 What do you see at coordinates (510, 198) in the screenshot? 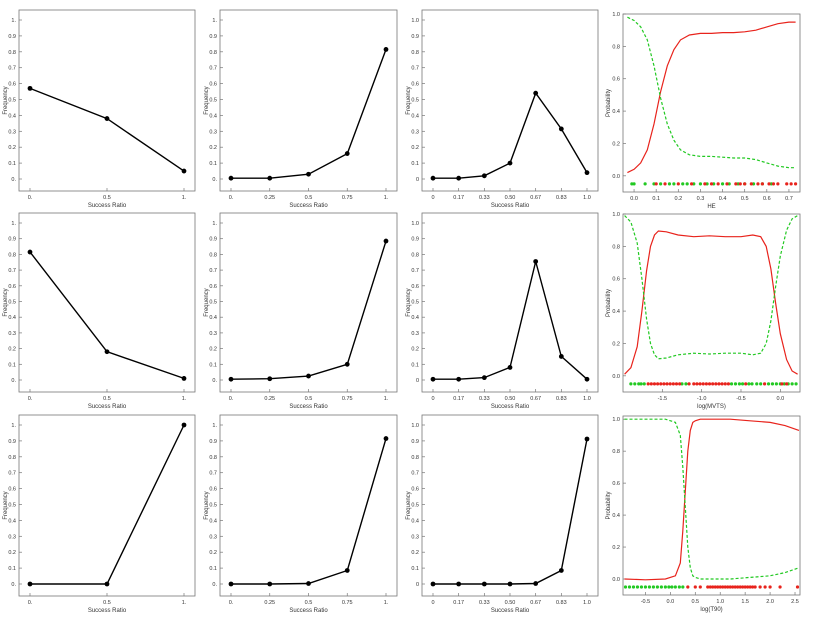
I see `x-tick-label: 0.50` at bounding box center [510, 198].